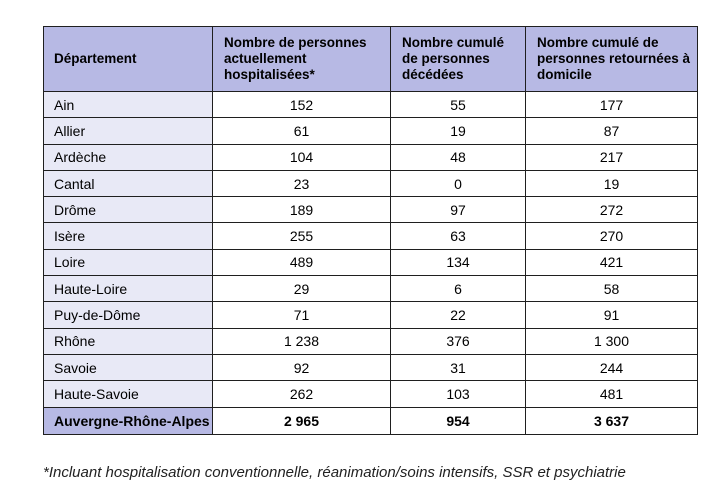  Describe the element at coordinates (611, 131) in the screenshot. I see `cell-retour-domicile: 87` at that location.